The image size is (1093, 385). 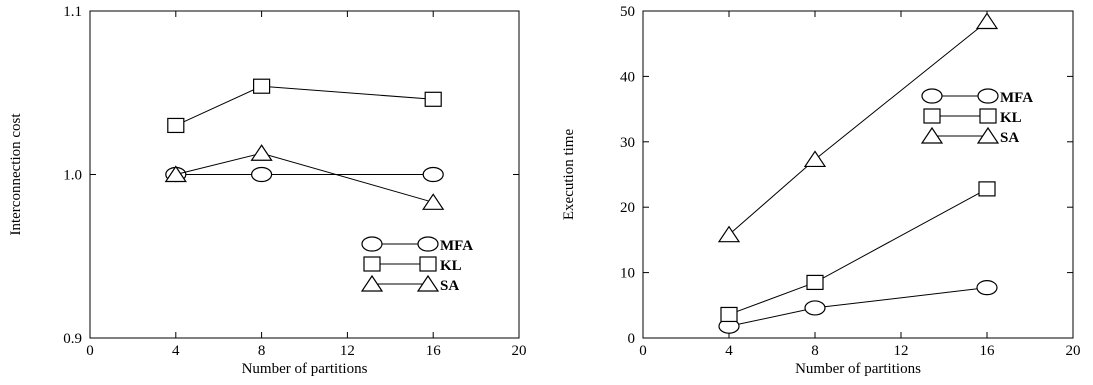 I want to click on y-tick-label: 20, so click(x=627, y=208).